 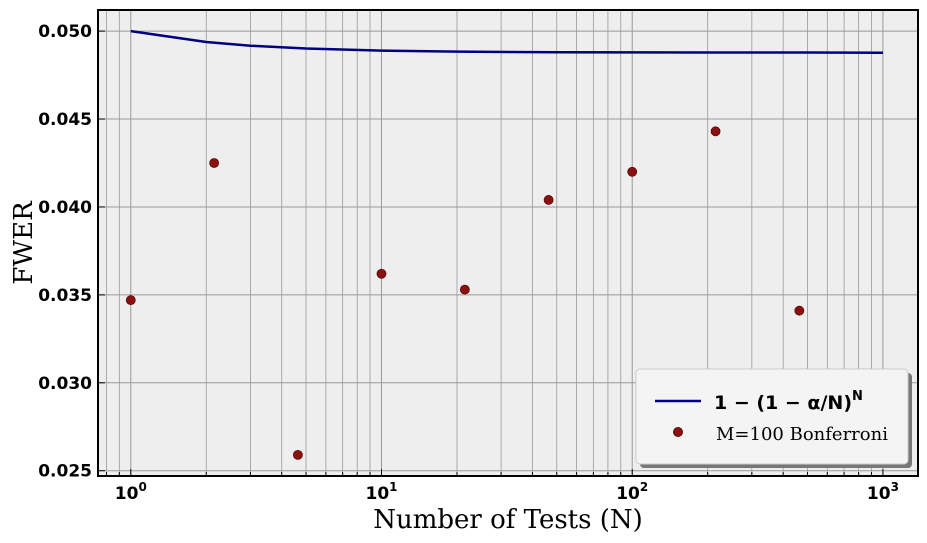 I want to click on legend-label-theory: 1 − (1 − α/N)N, so click(x=788, y=401).